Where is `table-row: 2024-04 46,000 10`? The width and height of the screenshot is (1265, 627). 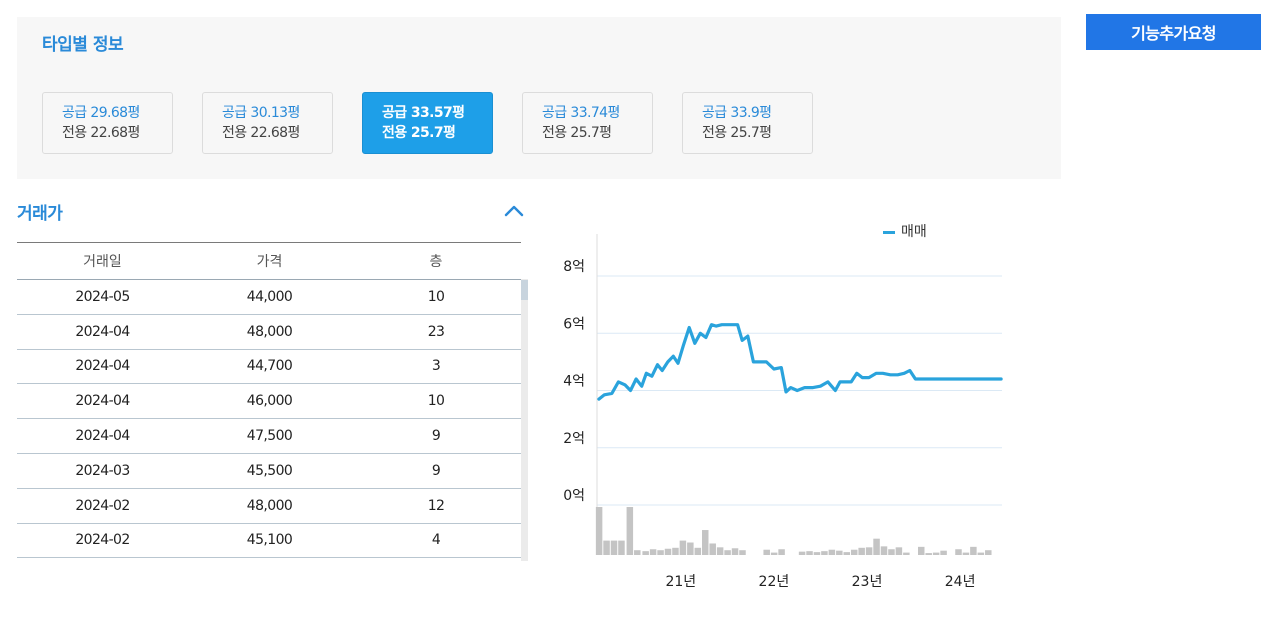 table-row: 2024-04 46,000 10 is located at coordinates (269, 401).